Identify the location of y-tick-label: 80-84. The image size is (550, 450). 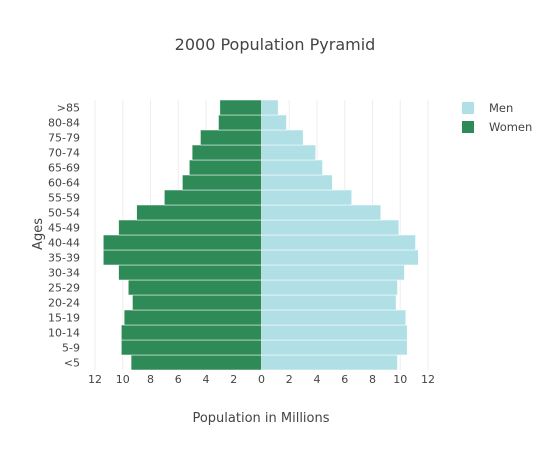
(64, 123).